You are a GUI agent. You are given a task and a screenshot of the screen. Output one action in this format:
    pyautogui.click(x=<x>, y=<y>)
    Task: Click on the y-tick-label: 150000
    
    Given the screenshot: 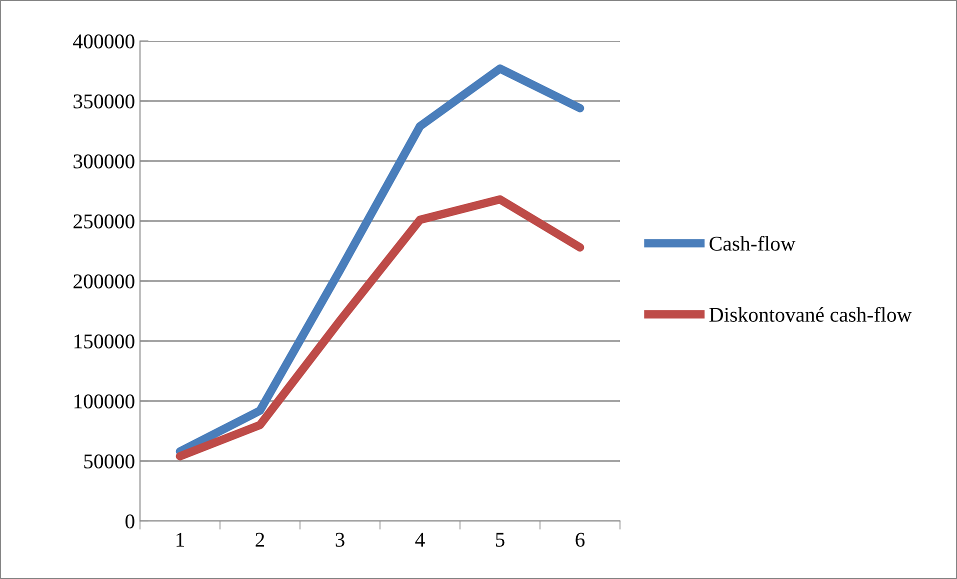 What is the action you would take?
    pyautogui.click(x=104, y=341)
    